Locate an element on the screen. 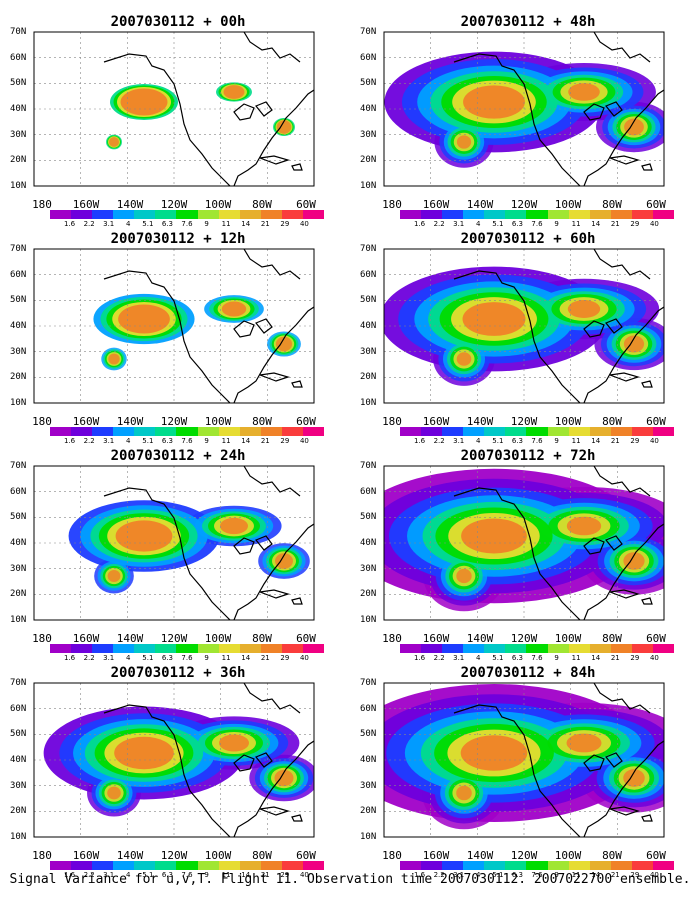 The image size is (700, 900). panel-title: 2007030112 + 24h is located at coordinates (178, 456).